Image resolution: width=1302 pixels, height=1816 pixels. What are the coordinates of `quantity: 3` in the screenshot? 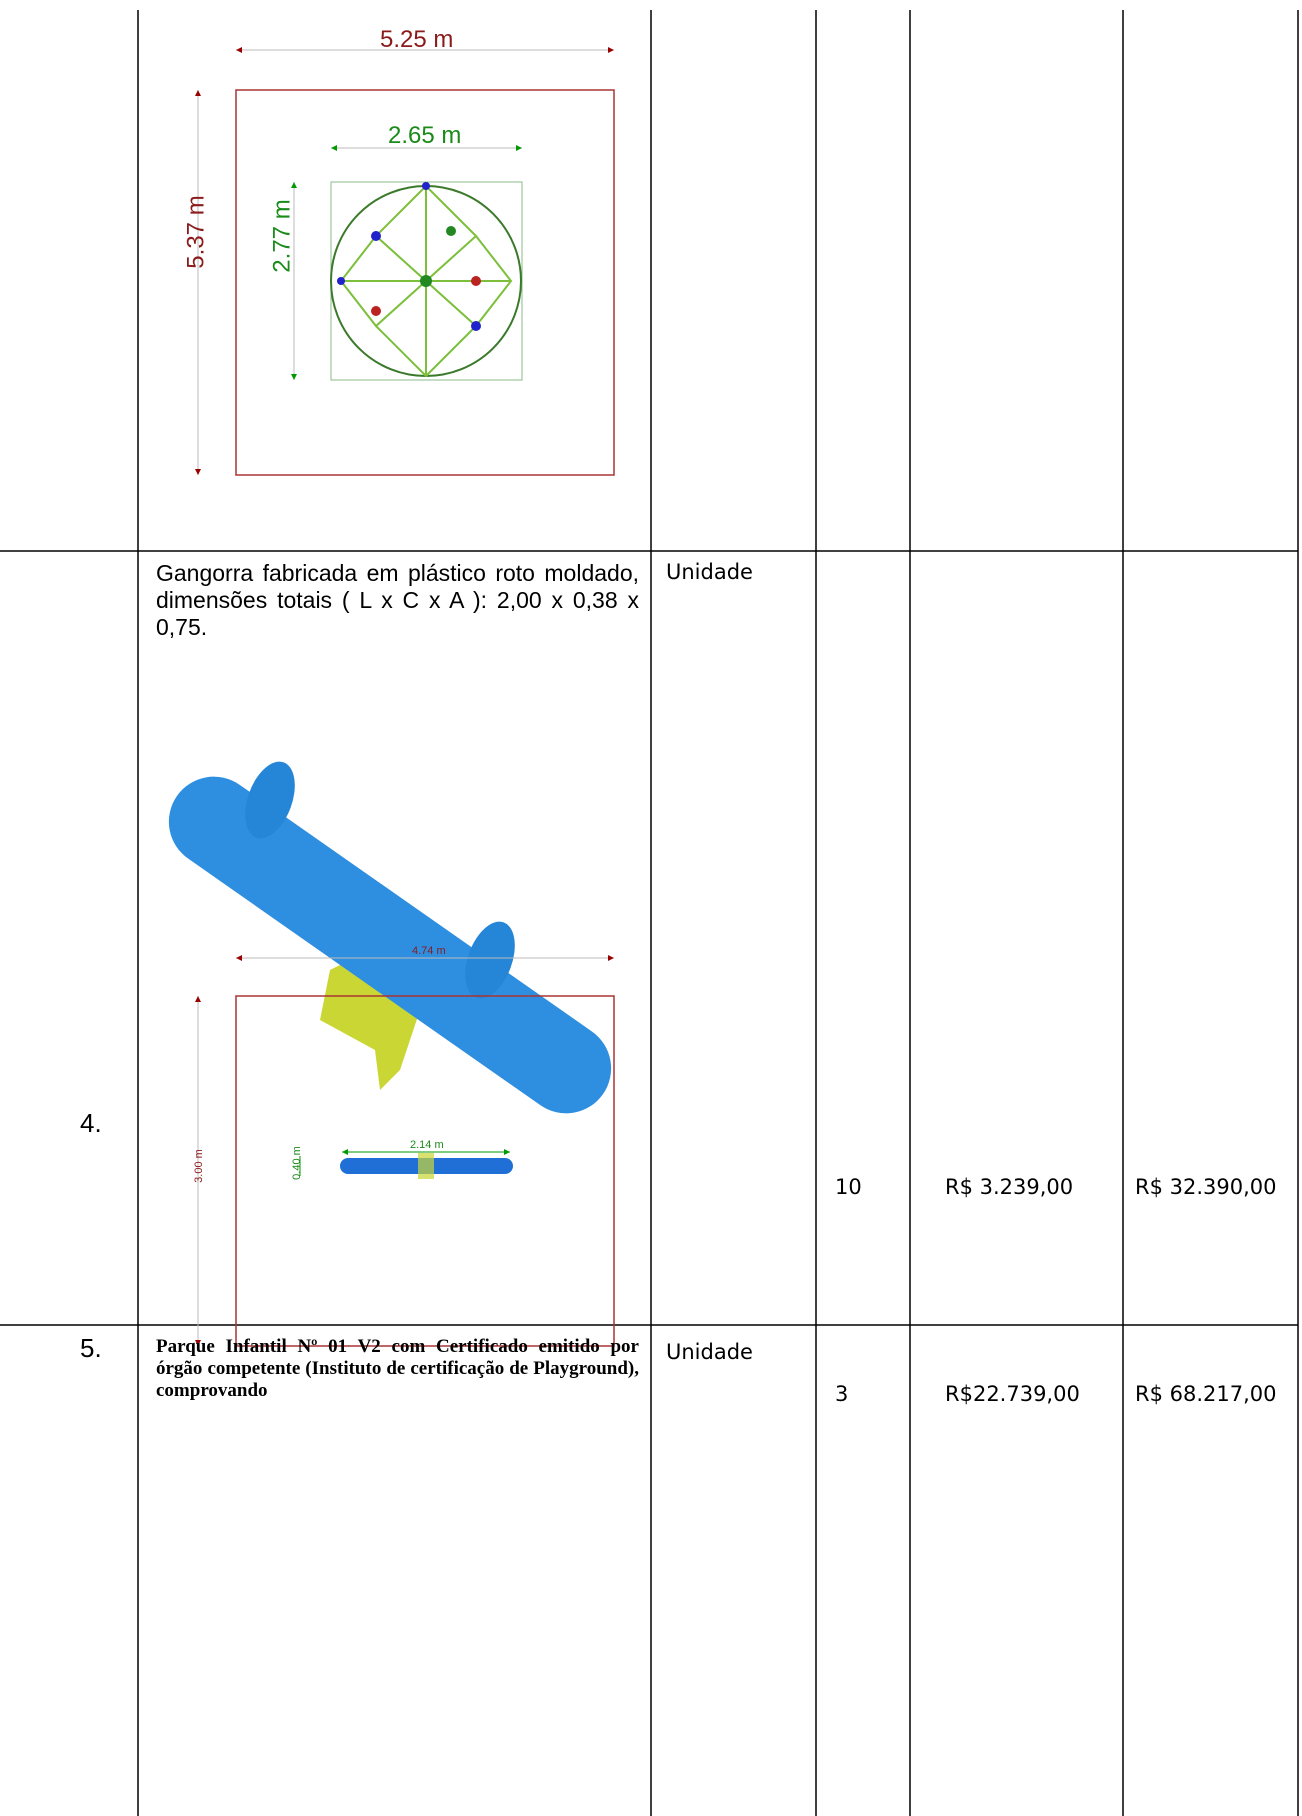 It's located at (842, 1394).